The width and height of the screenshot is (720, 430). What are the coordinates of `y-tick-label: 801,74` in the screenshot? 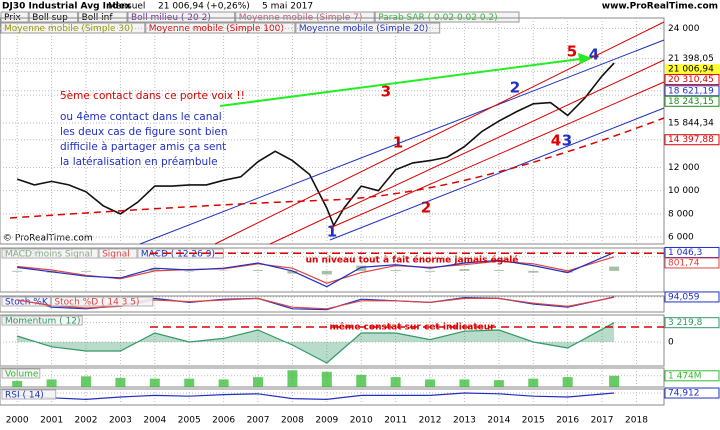 It's located at (684, 263).